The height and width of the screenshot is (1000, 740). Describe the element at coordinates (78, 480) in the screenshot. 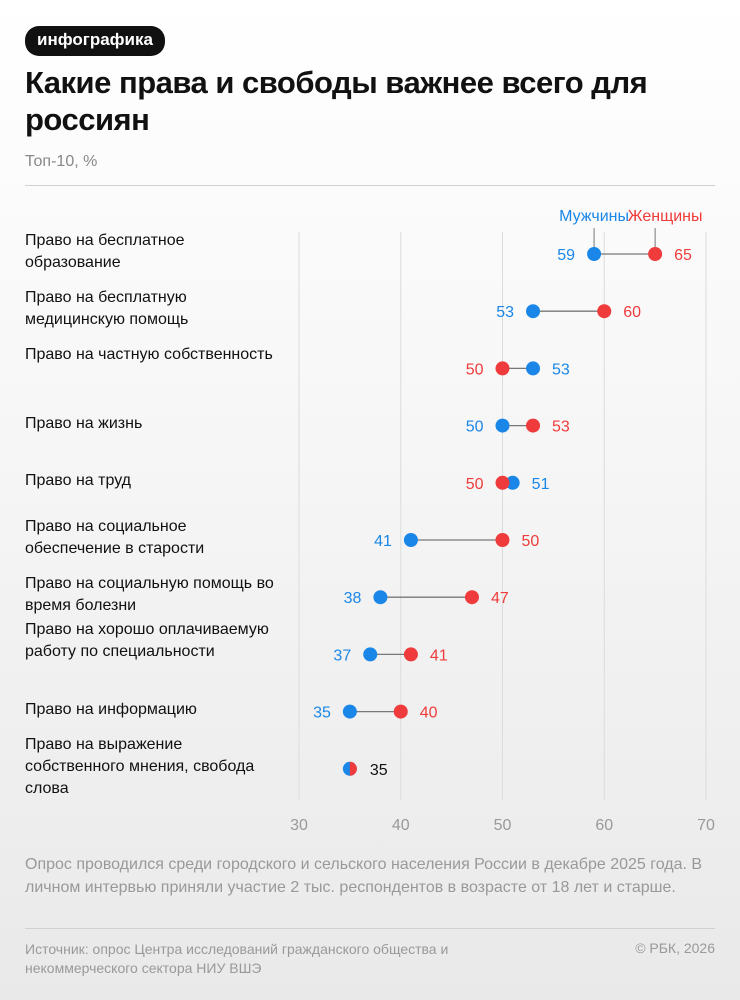

I see `category-label: Право на труд` at that location.